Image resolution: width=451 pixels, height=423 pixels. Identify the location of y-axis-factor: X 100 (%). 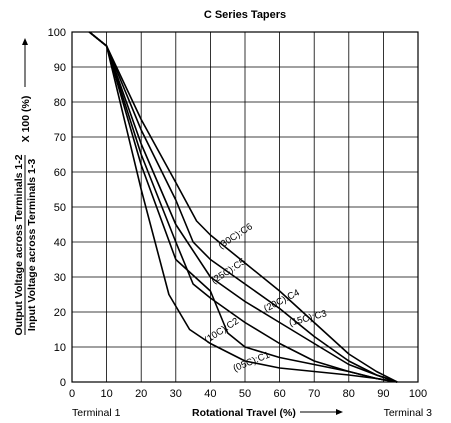
(26, 119).